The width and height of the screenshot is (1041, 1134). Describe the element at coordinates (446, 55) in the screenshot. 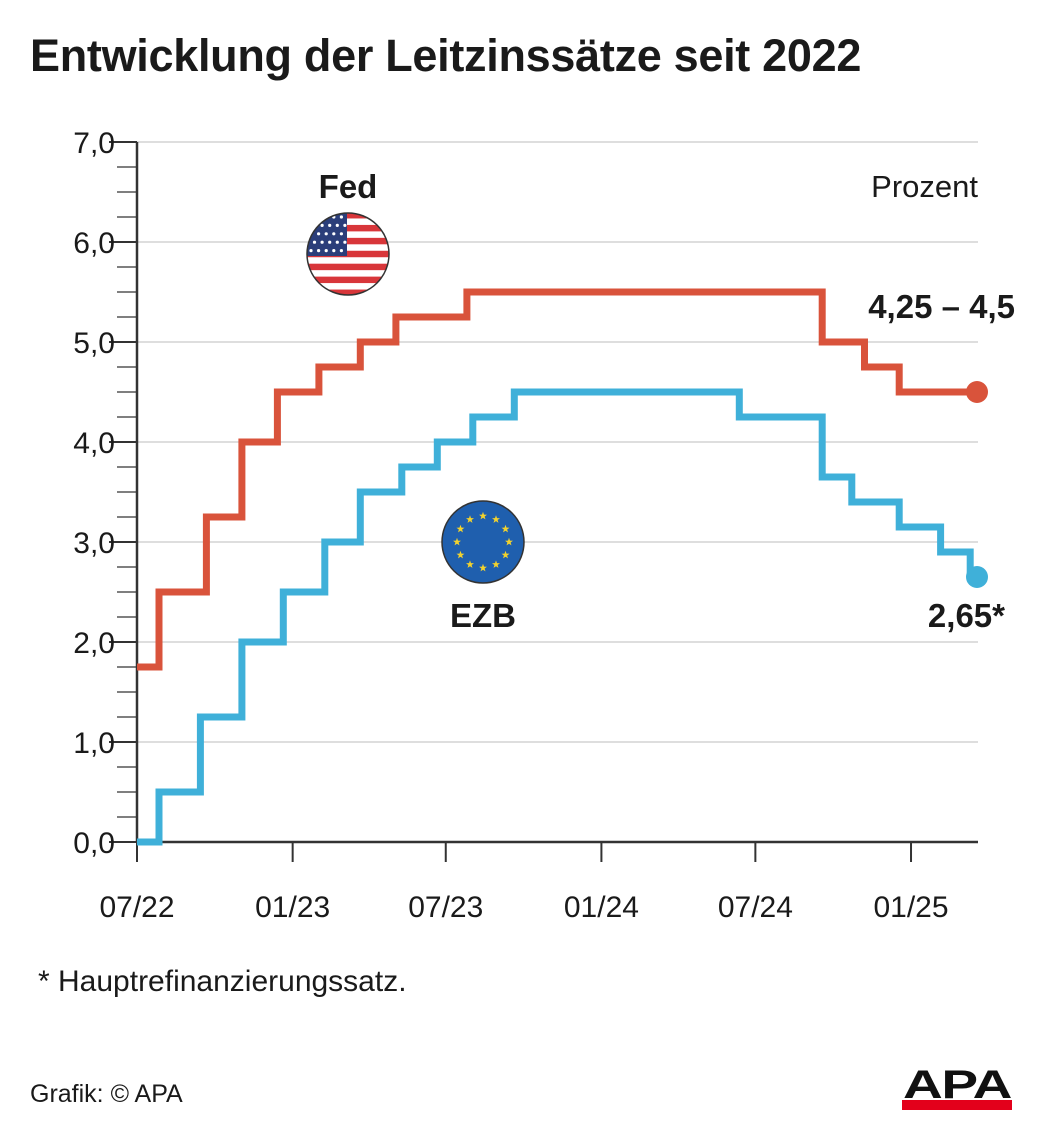

I see `chart-title: Entwicklung der Leitzinssätze seit 2022` at that location.